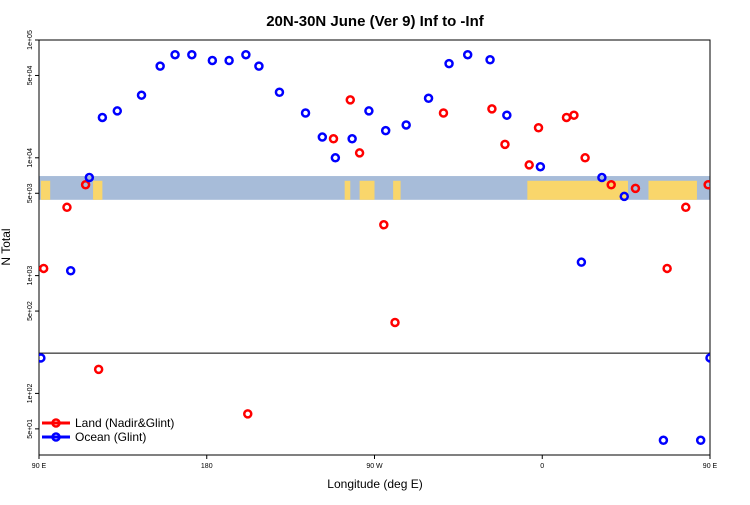 The width and height of the screenshot is (750, 505). What do you see at coordinates (33, 234) in the screenshot?
I see `y-axis: 5e+01 1e+02 5e+02 1e+03 5e+03 1e+04 5e+04 1e+05` at bounding box center [33, 234].